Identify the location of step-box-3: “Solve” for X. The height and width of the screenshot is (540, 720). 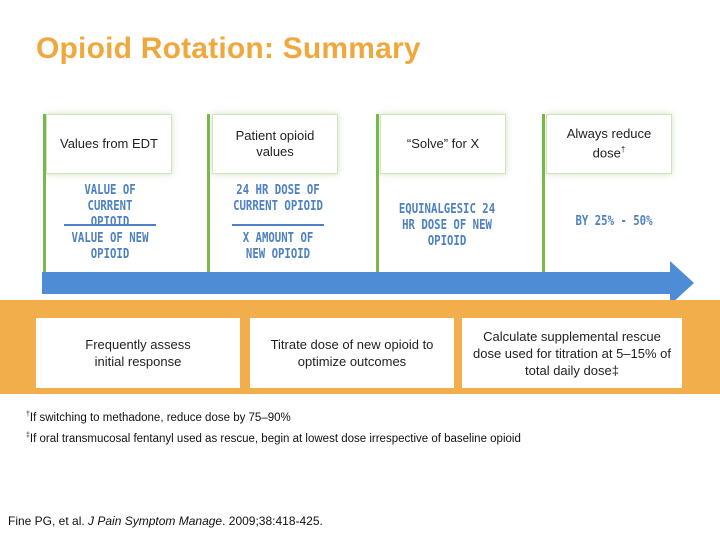
(443, 144).